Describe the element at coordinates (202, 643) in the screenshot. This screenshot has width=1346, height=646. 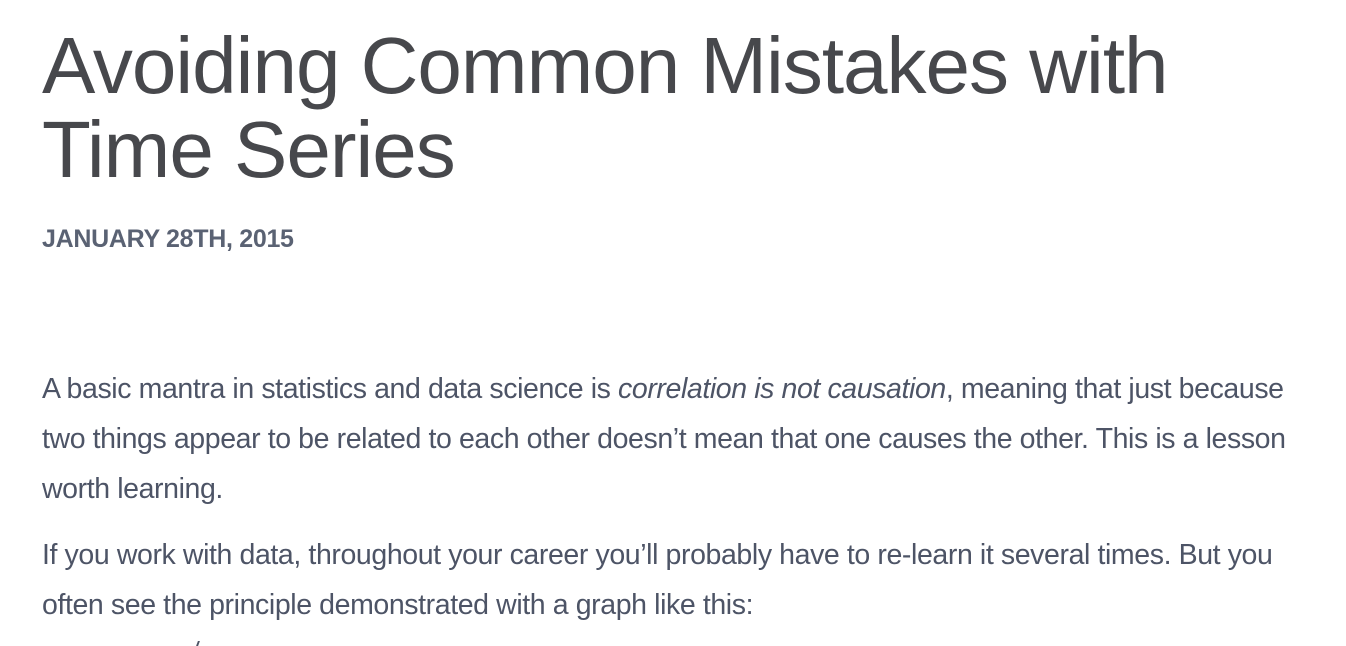
I see `clipped-graph-edge` at that location.